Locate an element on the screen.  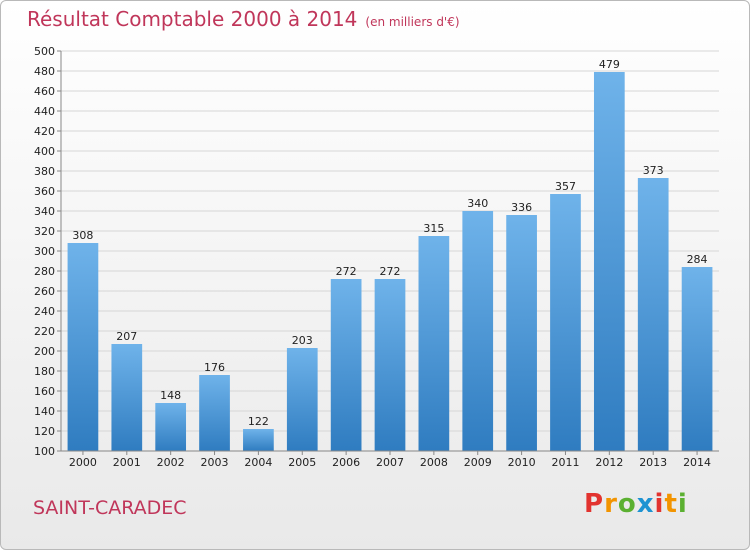
bar-2005 is located at coordinates (302, 399).